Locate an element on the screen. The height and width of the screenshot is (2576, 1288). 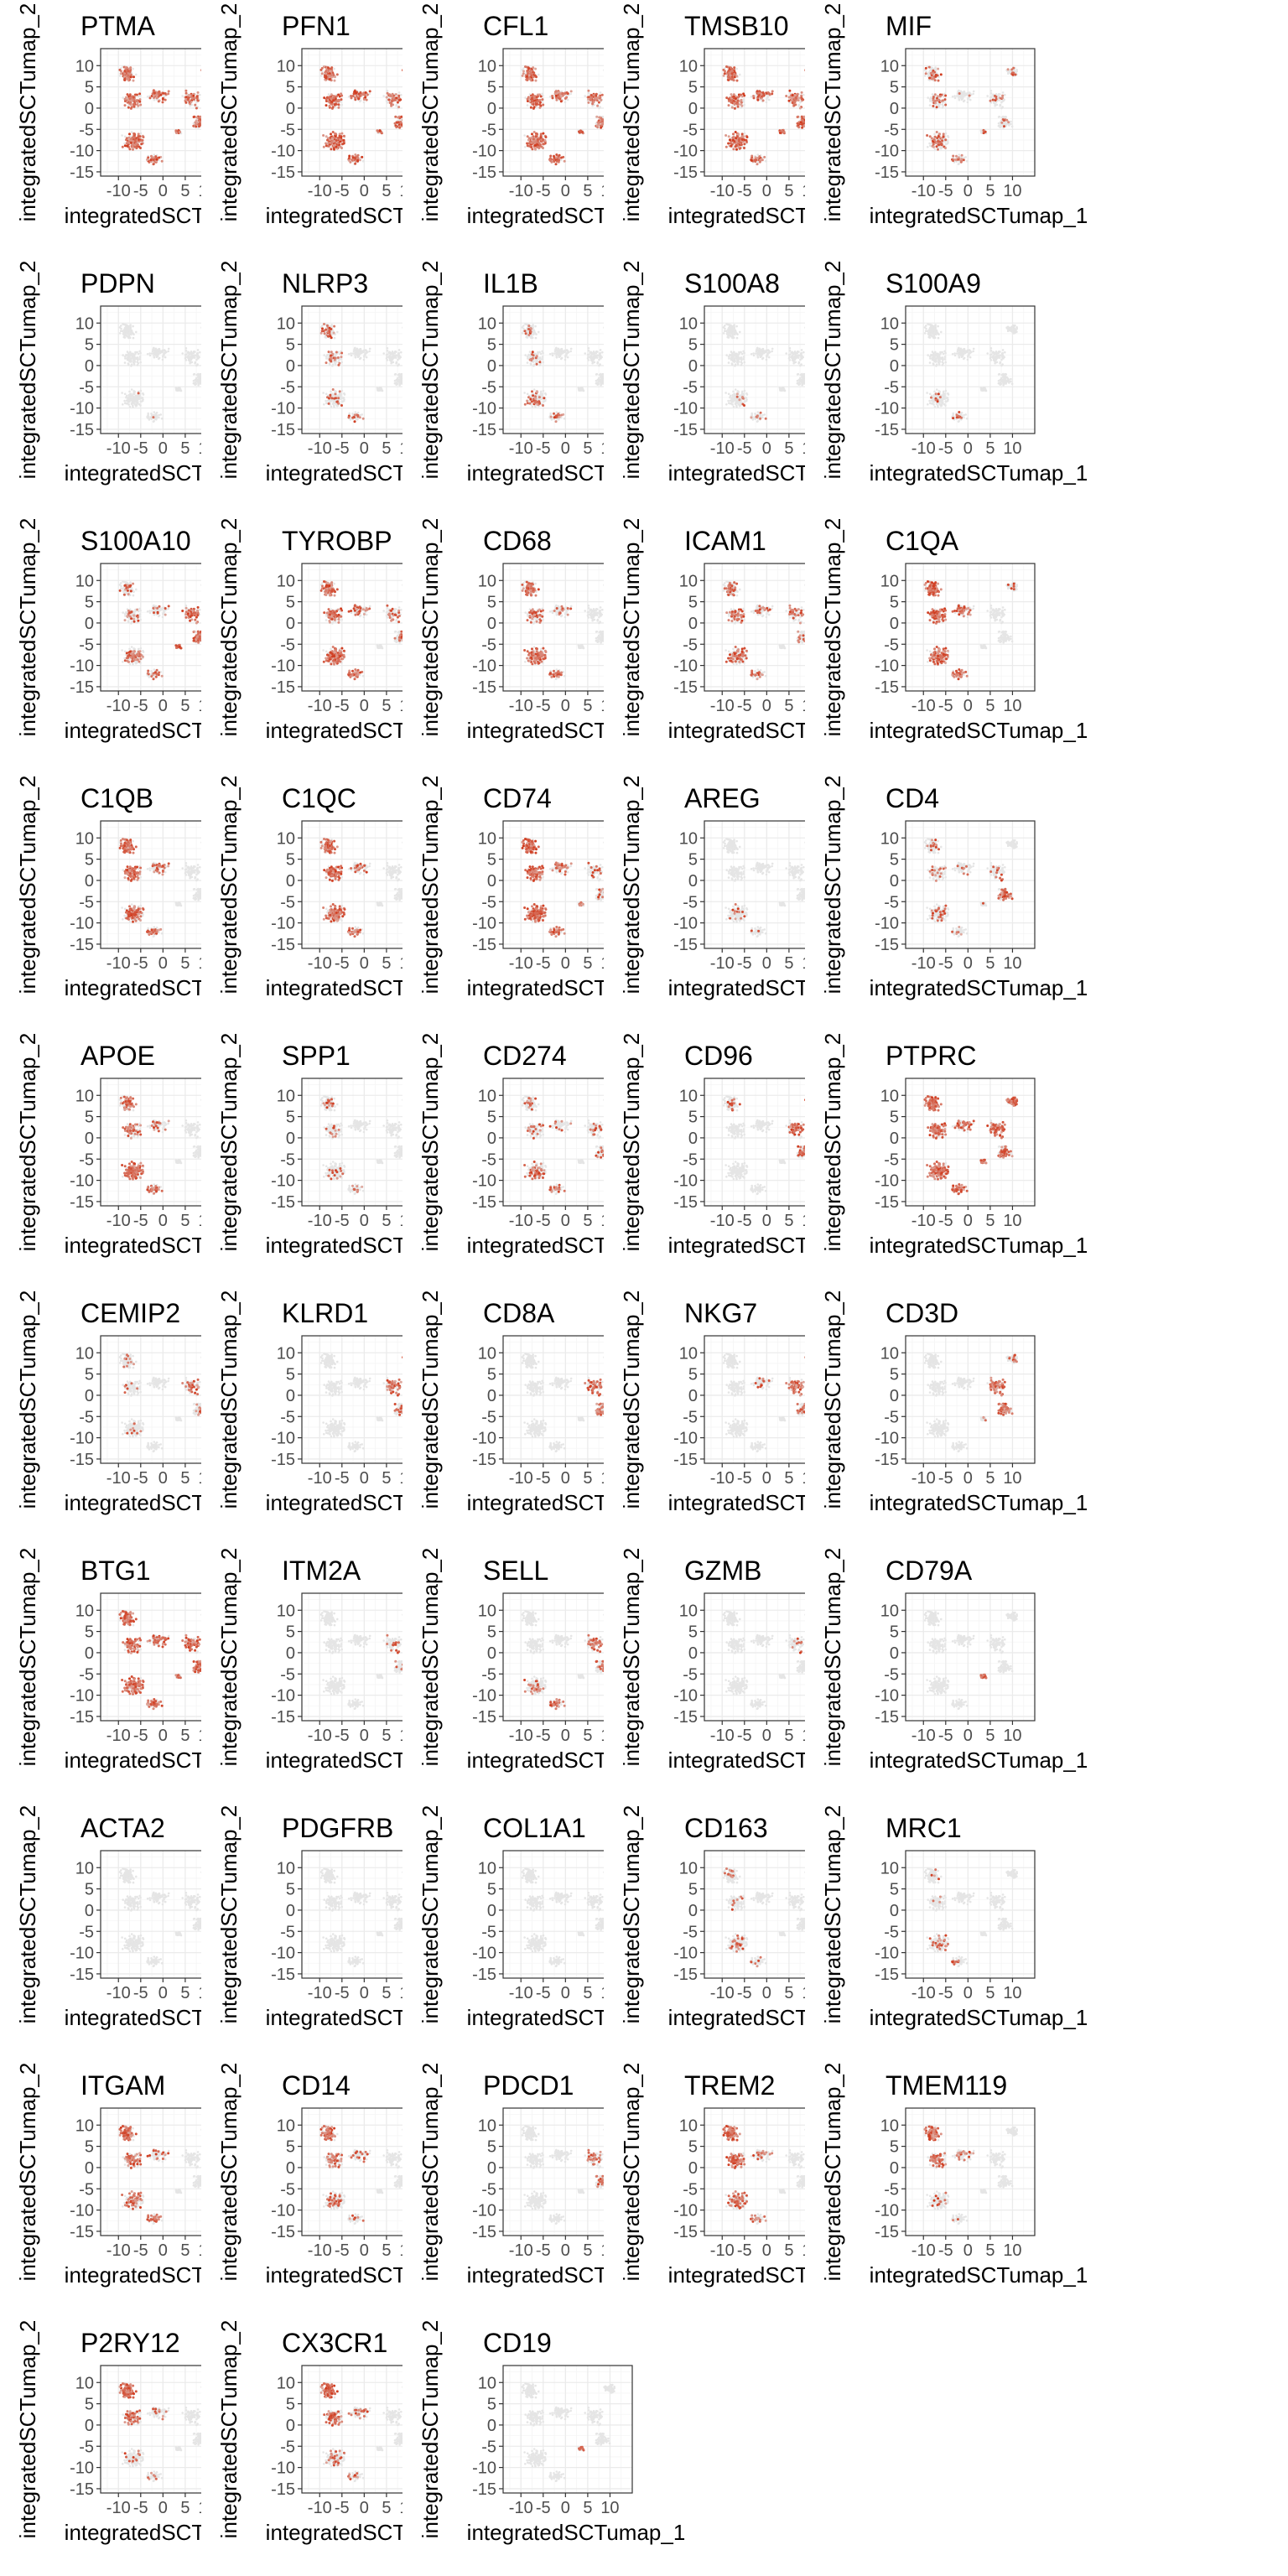
y-tick-label: 10 is located at coordinates (286, 323).